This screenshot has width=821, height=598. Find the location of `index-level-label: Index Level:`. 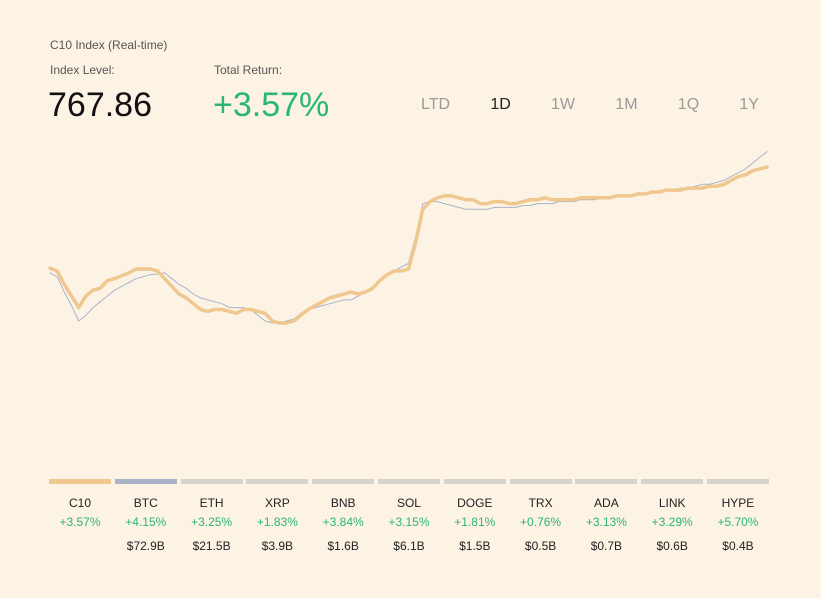

index-level-label: Index Level: is located at coordinates (82, 70).